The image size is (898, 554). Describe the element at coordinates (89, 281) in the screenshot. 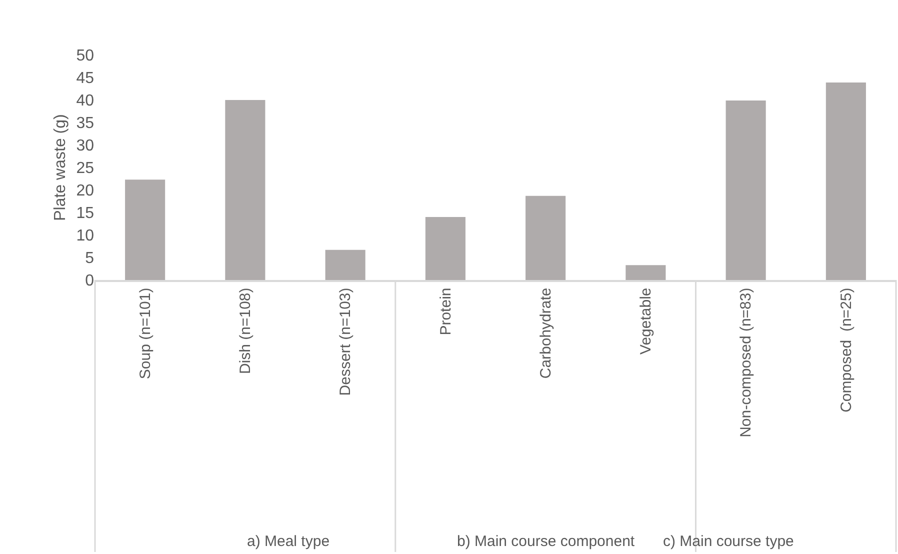

I see `y-tick-label: 0` at that location.